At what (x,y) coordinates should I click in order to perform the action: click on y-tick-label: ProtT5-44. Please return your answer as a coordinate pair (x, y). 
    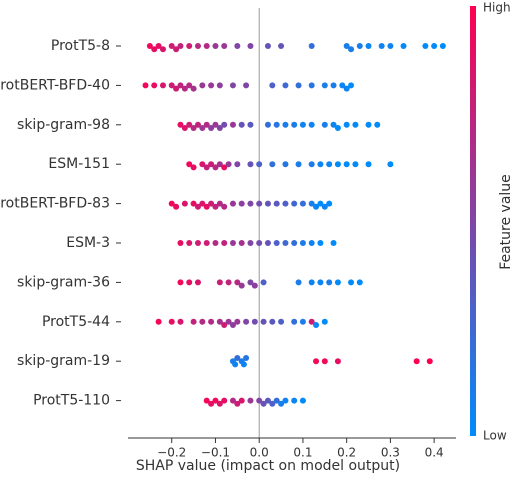
    Looking at the image, I should click on (76, 322).